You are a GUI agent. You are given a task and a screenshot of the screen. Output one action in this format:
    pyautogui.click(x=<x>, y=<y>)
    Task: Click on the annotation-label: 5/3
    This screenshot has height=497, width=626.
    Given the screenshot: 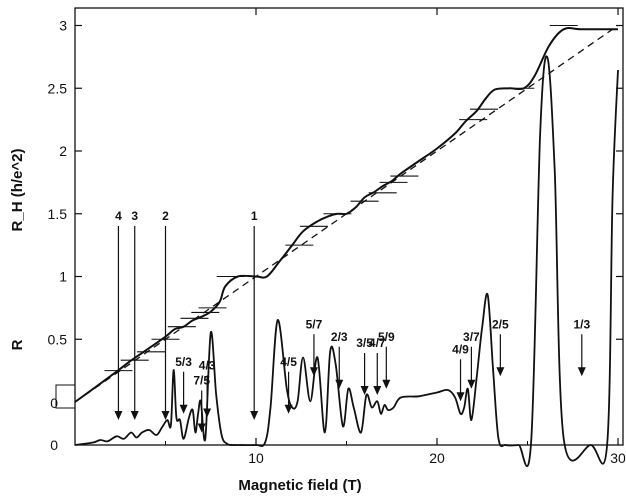 What is the action you would take?
    pyautogui.click(x=183, y=362)
    